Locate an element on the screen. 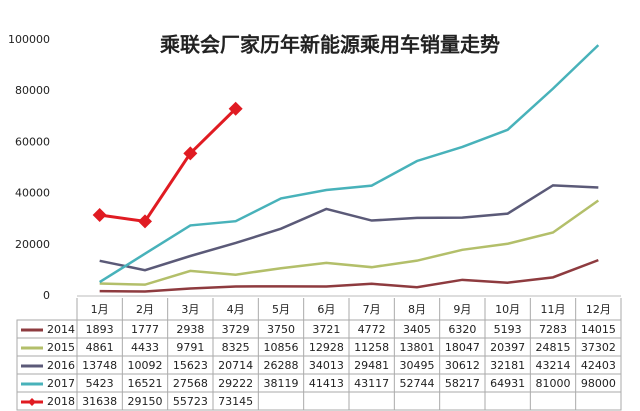  table-value: 1893 is located at coordinates (100, 329).